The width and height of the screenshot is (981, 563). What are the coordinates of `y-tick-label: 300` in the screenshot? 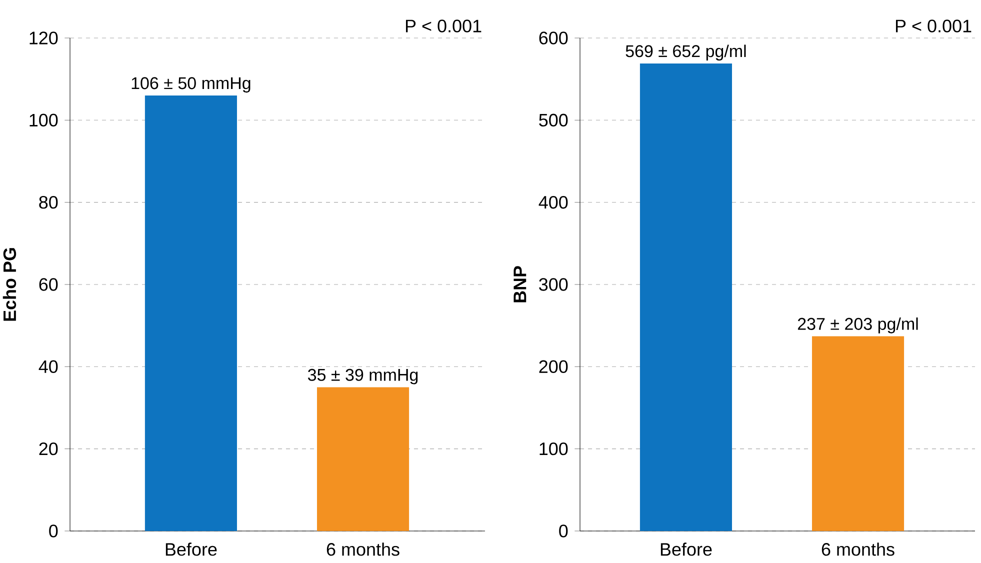 It's located at (553, 284).